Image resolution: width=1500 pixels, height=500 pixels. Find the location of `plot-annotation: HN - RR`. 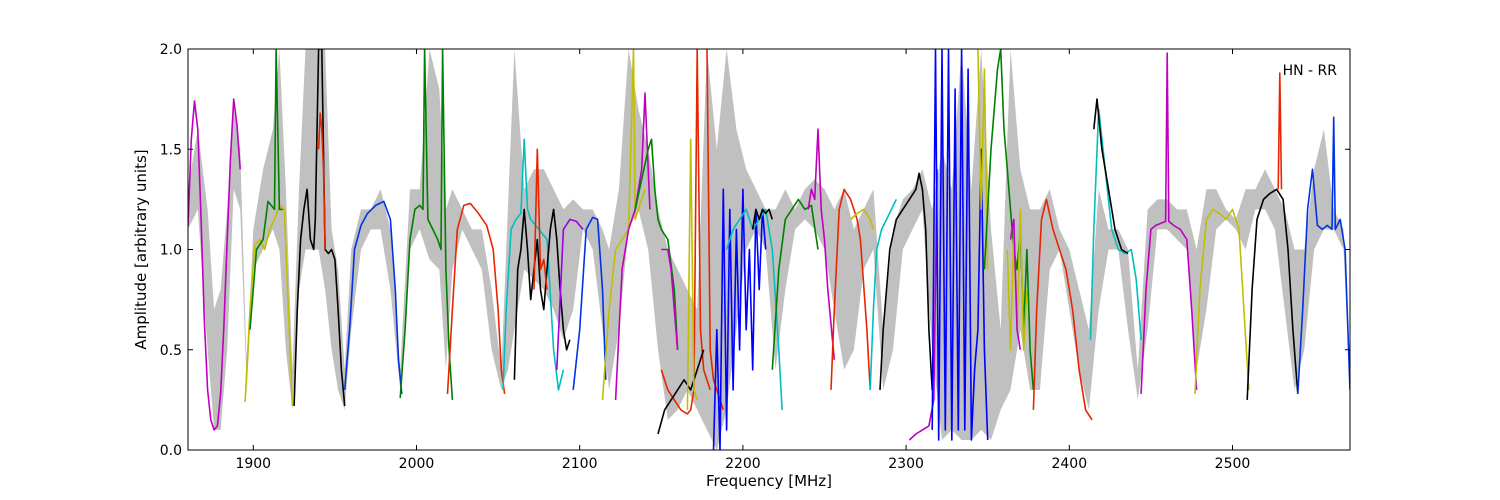

plot-annotation: HN - RR is located at coordinates (1310, 71).